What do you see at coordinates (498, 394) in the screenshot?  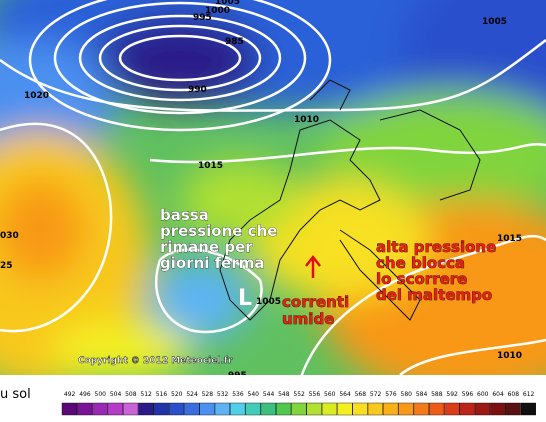 I see `colorbar-label: 604` at bounding box center [498, 394].